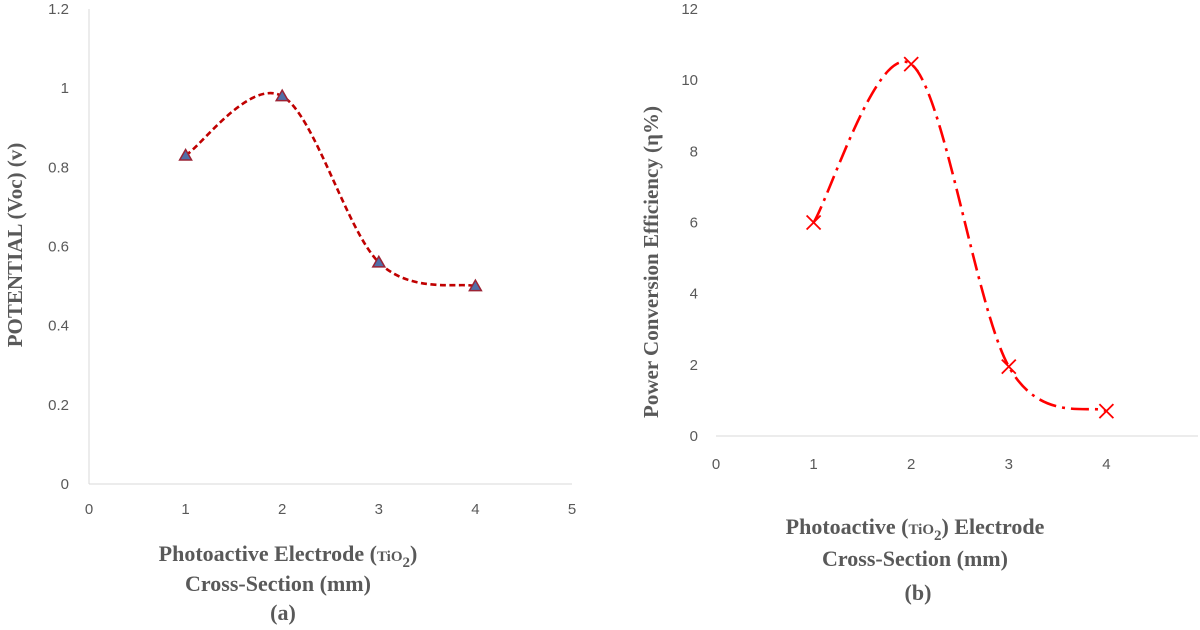 This screenshot has height=630, width=1200. Describe the element at coordinates (572, 509) in the screenshot. I see `x-tick-label: 5` at that location.